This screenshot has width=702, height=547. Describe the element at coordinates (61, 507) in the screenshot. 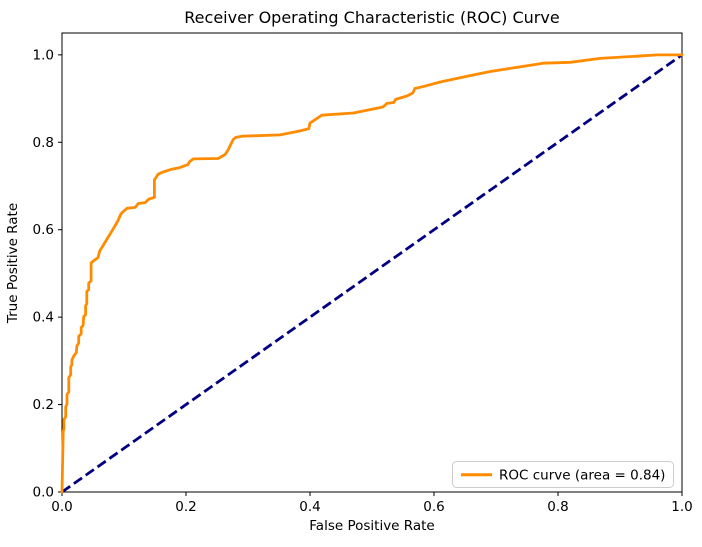

I see `x-tick-label: 0.0` at that location.